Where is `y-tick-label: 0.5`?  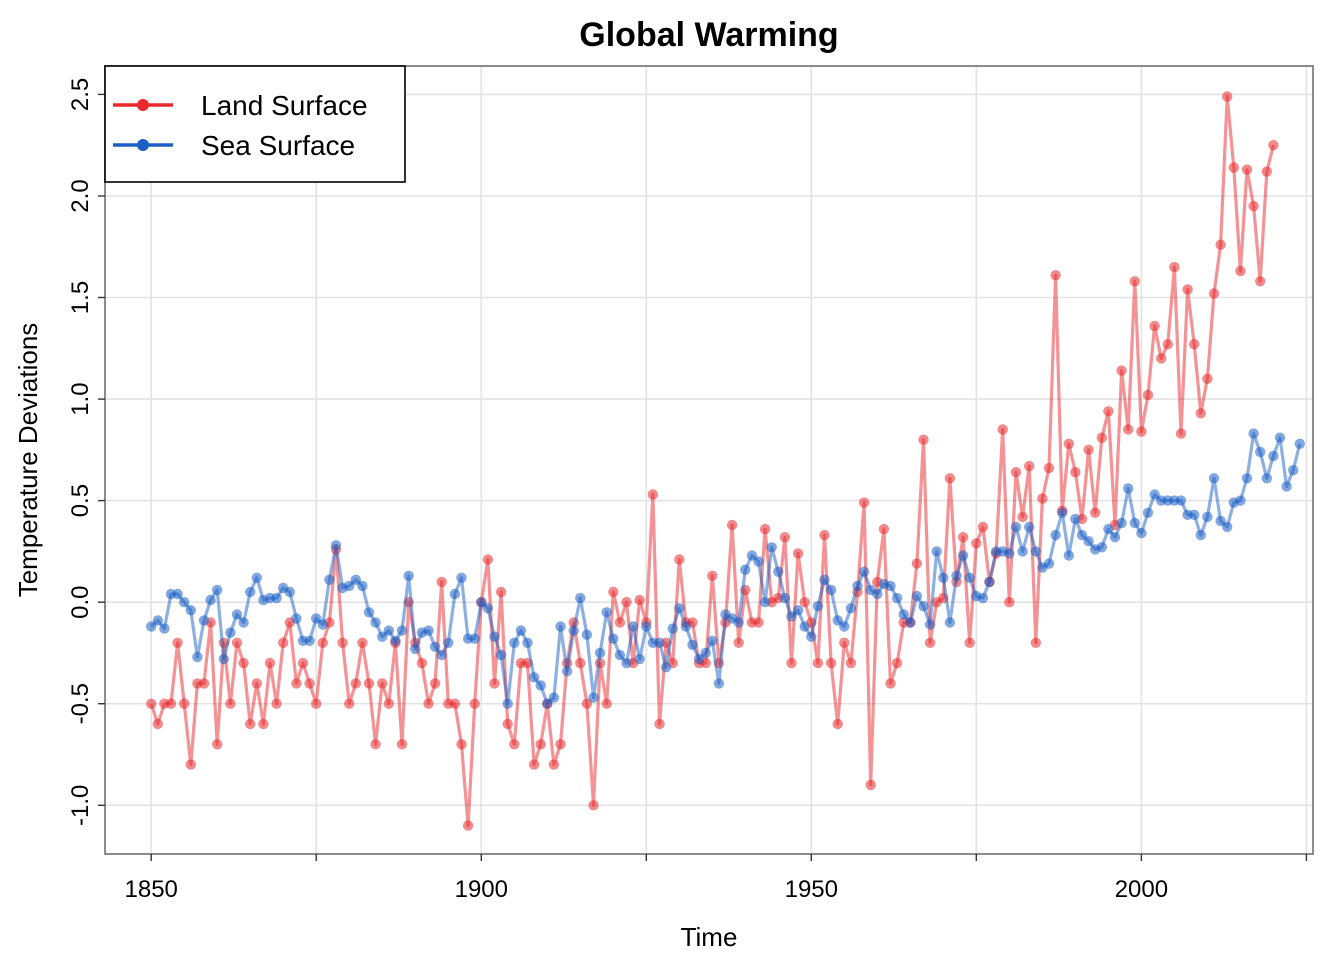 y-tick-label: 0.5 is located at coordinates (80, 500).